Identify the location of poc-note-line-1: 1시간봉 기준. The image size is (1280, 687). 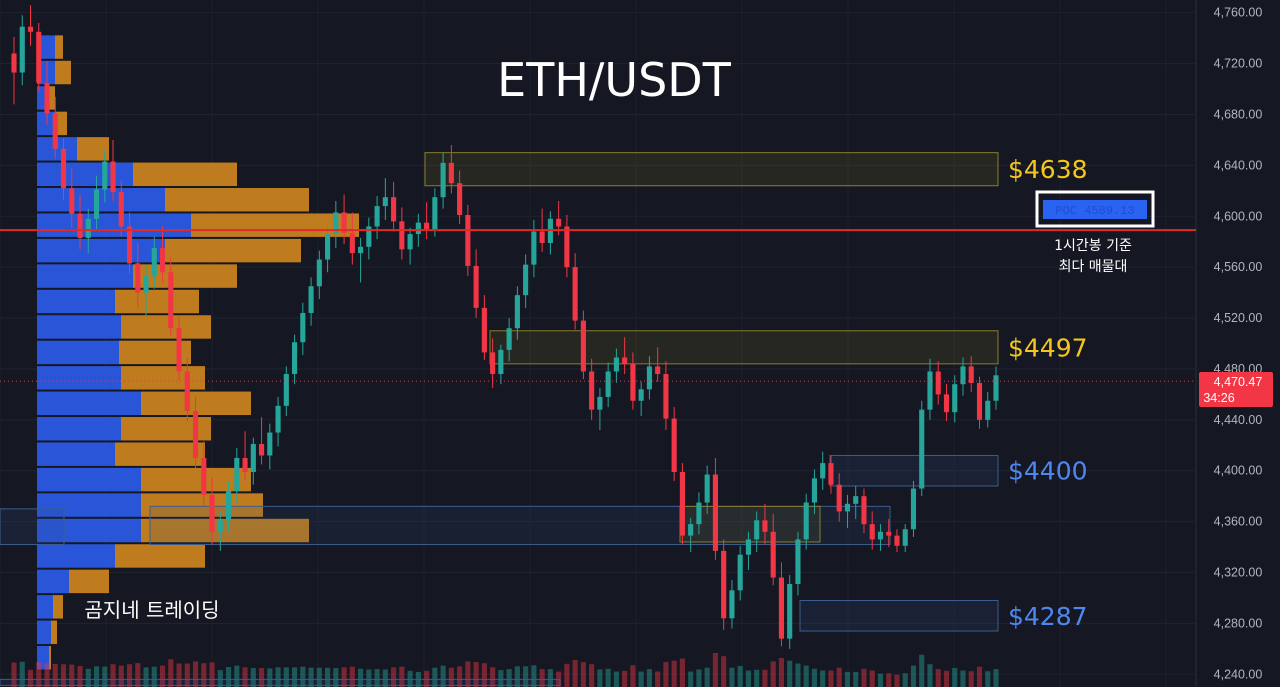
(1093, 246).